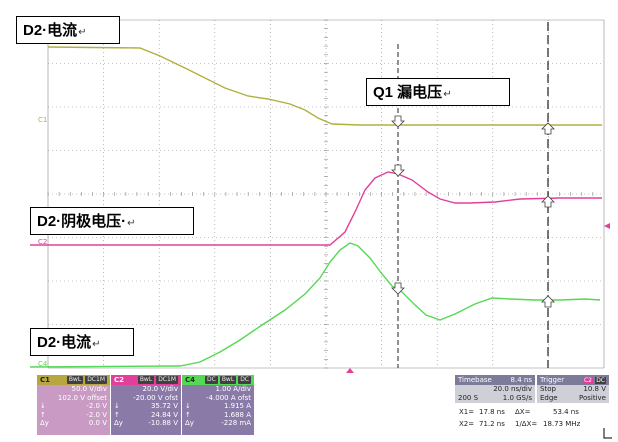 The height and width of the screenshot is (442, 618). Describe the element at coordinates (495, 380) in the screenshot. I see `timebase-header: Timebase 8.4 ns` at that location.